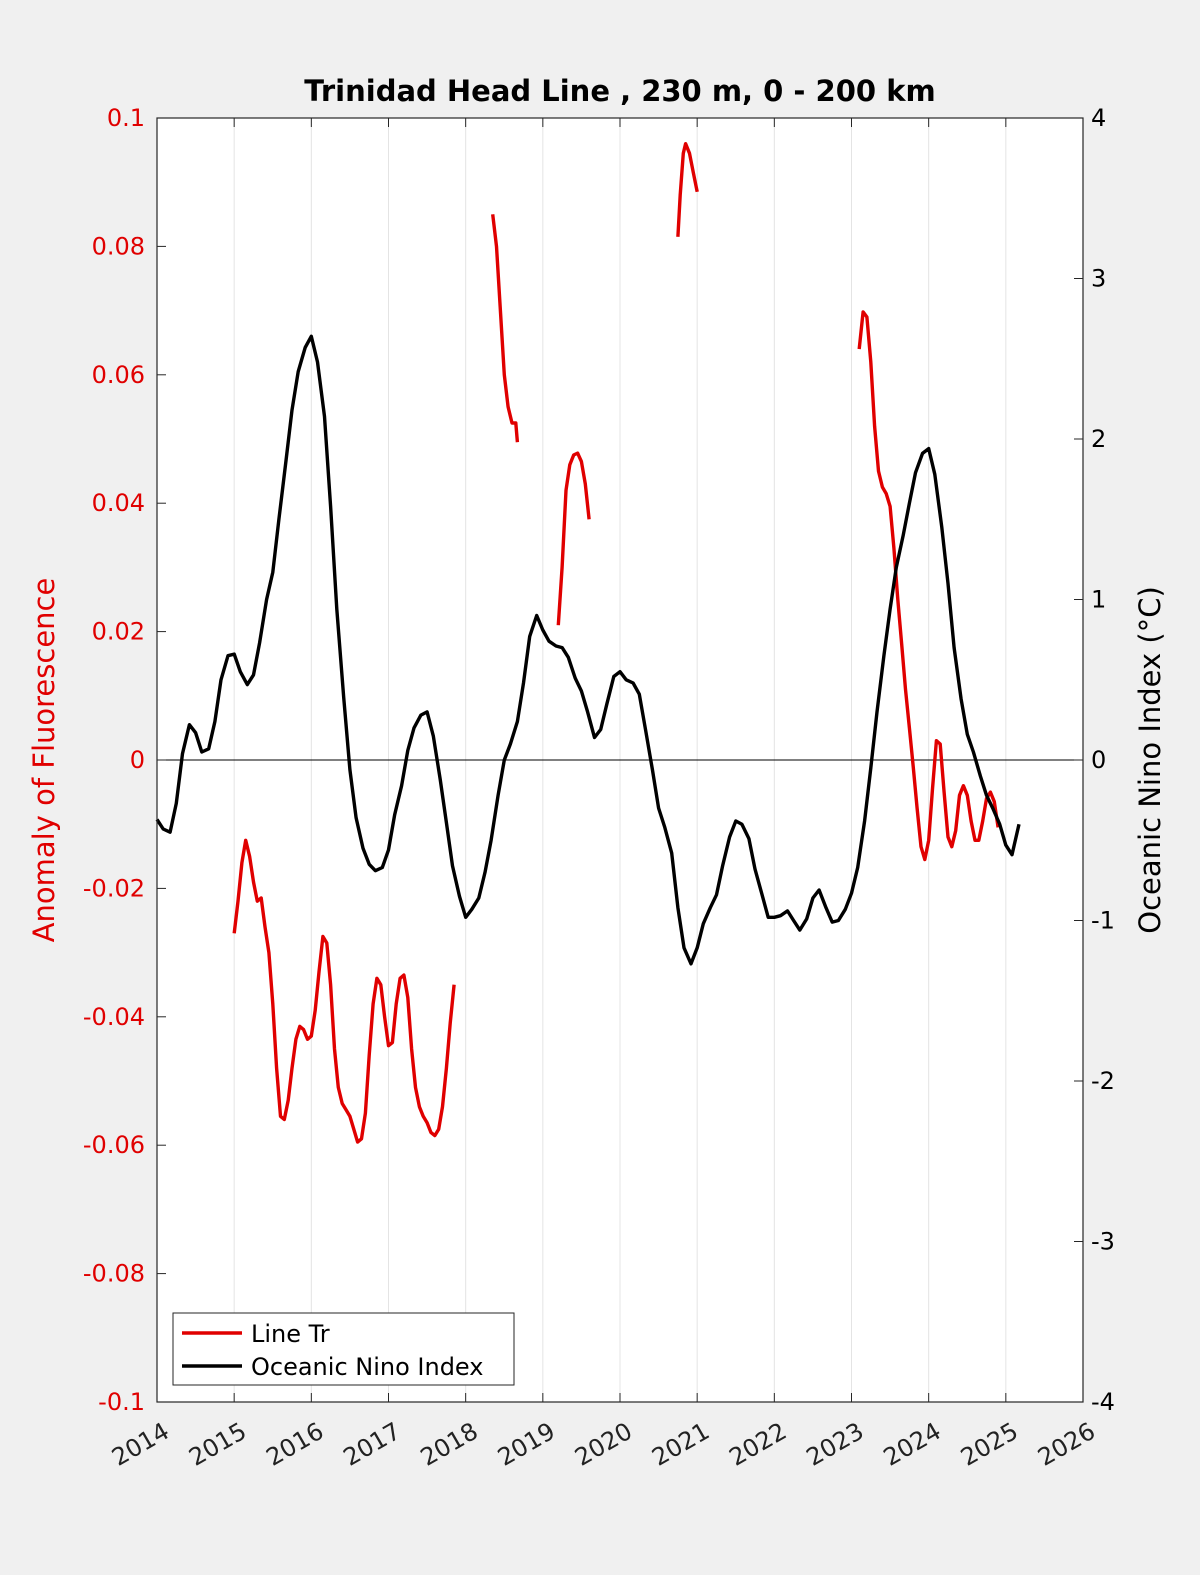 This screenshot has width=1200, height=1575. I want to click on y-left-tick-label: 0.1, so click(126, 118).